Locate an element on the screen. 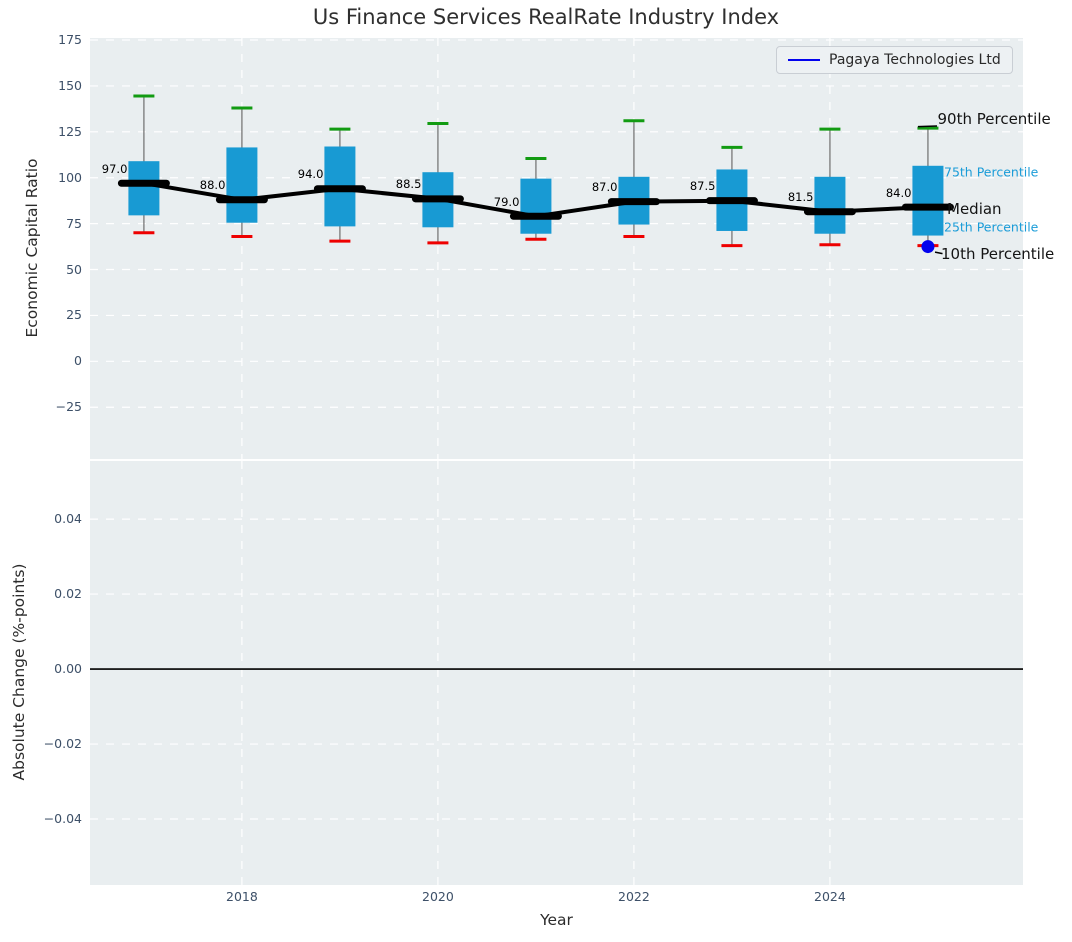  median-value-label: 81.5 is located at coordinates (800, 197).